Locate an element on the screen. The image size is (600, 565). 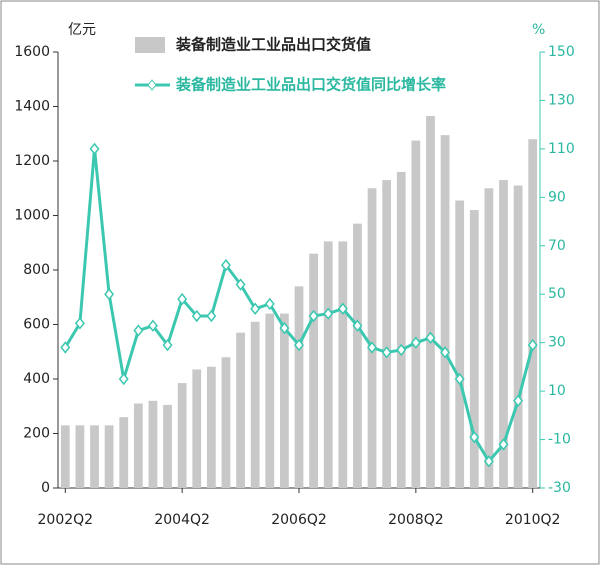
y-tick-label: 0 is located at coordinates (45, 488).